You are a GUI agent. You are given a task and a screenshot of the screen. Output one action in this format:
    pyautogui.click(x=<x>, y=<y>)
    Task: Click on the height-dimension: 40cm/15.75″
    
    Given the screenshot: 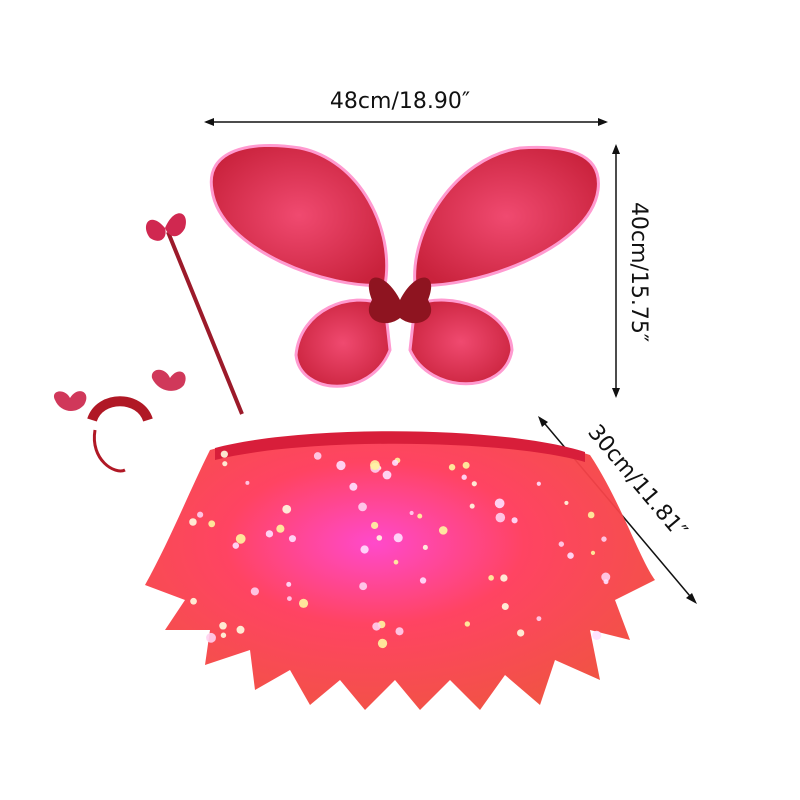 What is the action you would take?
    pyautogui.click(x=631, y=271)
    